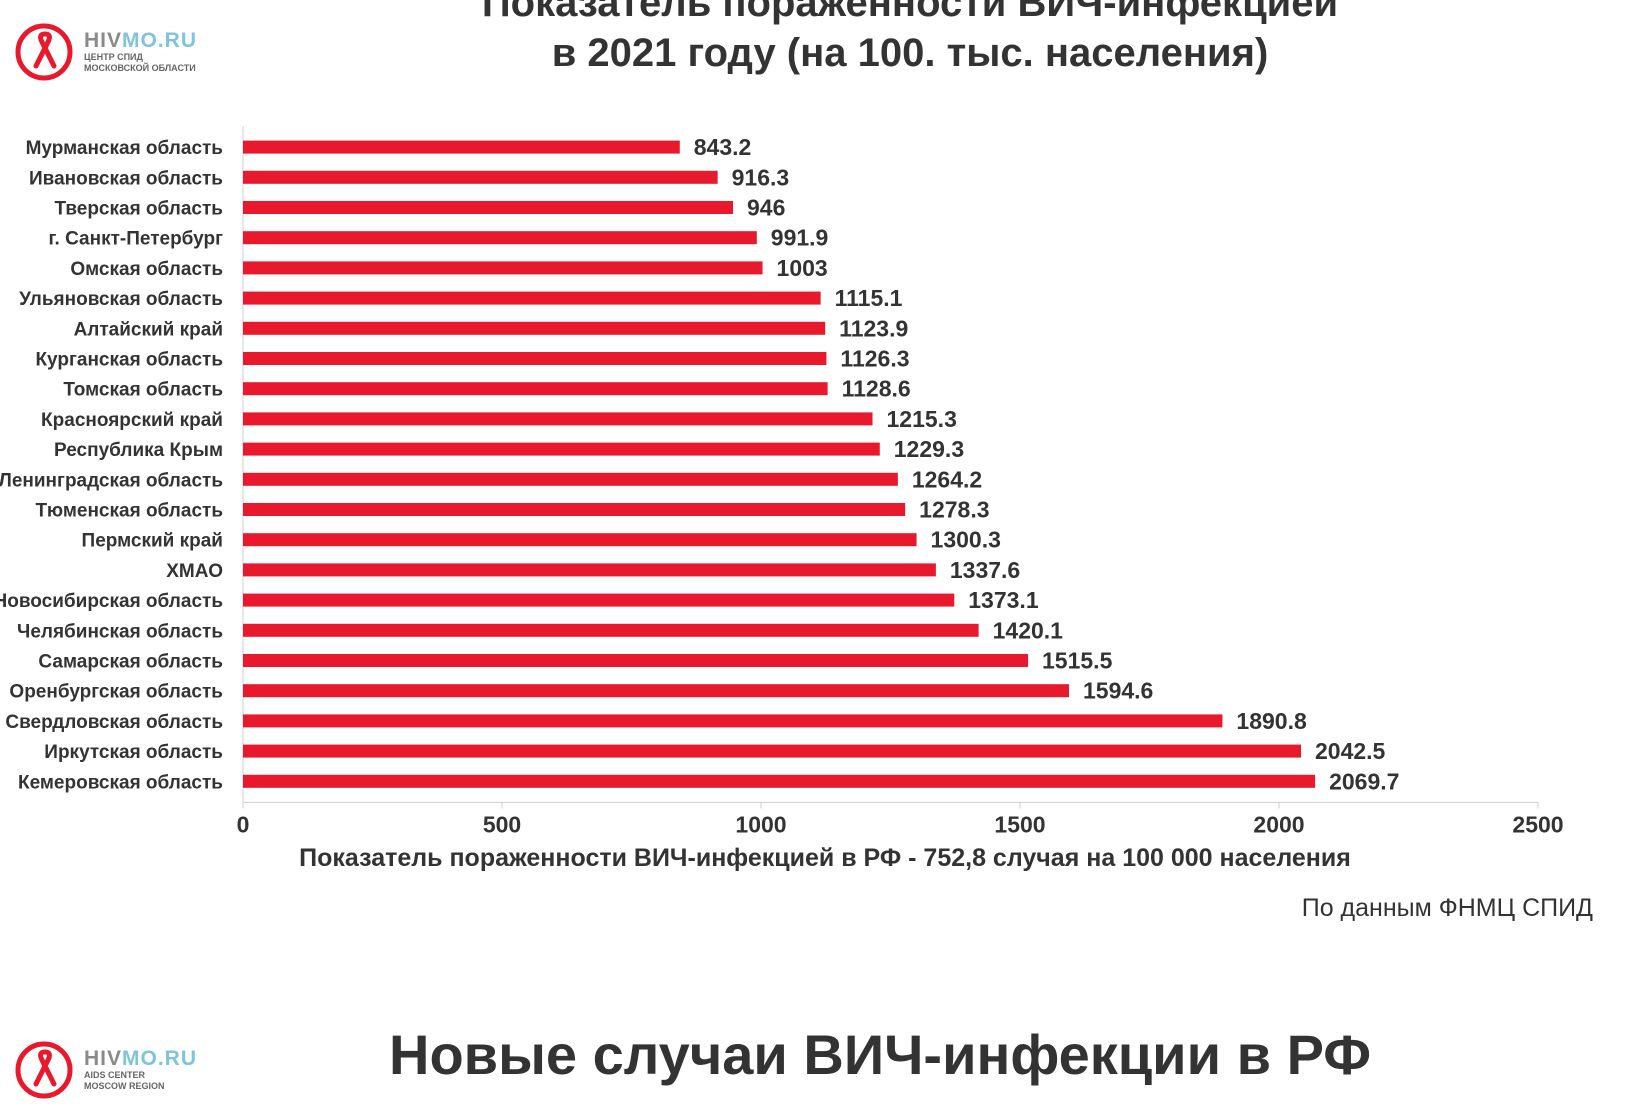 This screenshot has width=1648, height=1113. Describe the element at coordinates (124, 148) in the screenshot. I see `category-label: Мурманская область` at that location.